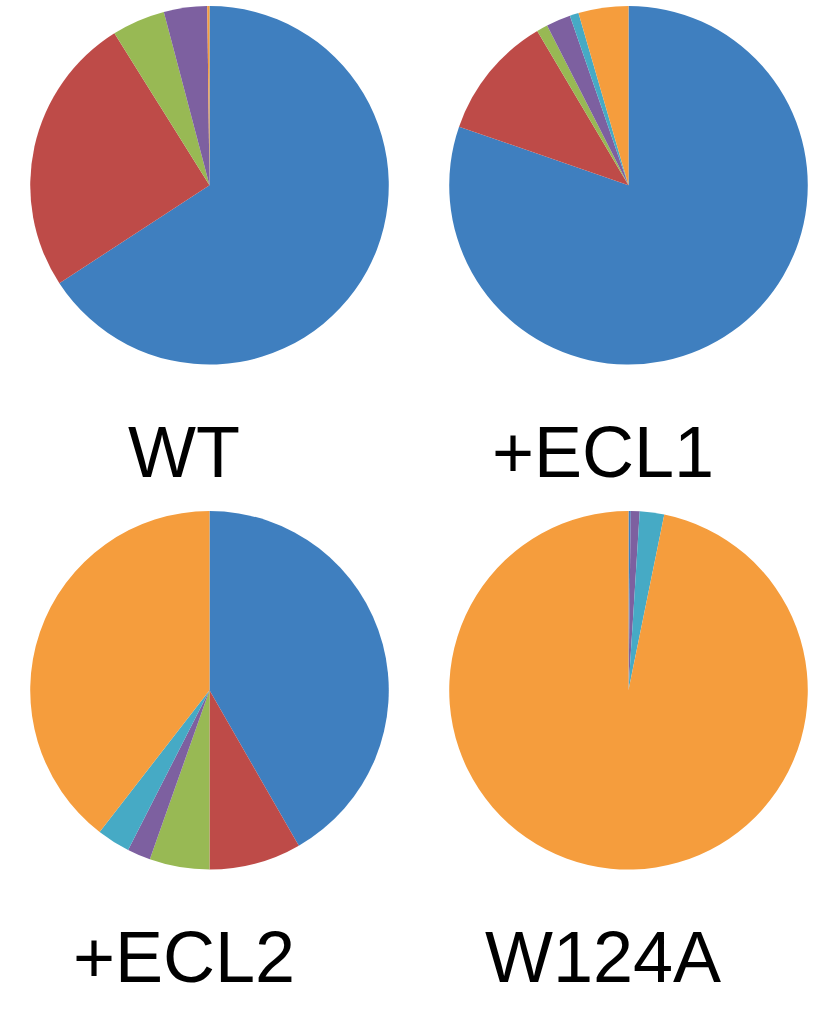 The height and width of the screenshot is (1009, 838). I want to click on text: W124A, so click(603, 957).